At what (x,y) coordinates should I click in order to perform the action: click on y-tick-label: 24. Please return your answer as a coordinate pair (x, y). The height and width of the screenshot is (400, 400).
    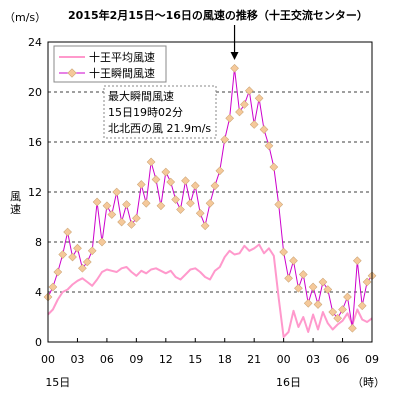
    Looking at the image, I should click on (35, 42).